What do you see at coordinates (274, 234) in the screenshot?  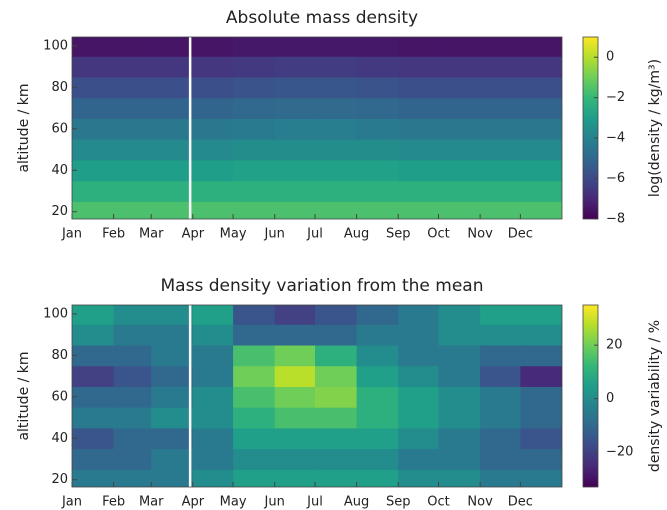 I see `x-tick-label: Jun` at bounding box center [274, 234].